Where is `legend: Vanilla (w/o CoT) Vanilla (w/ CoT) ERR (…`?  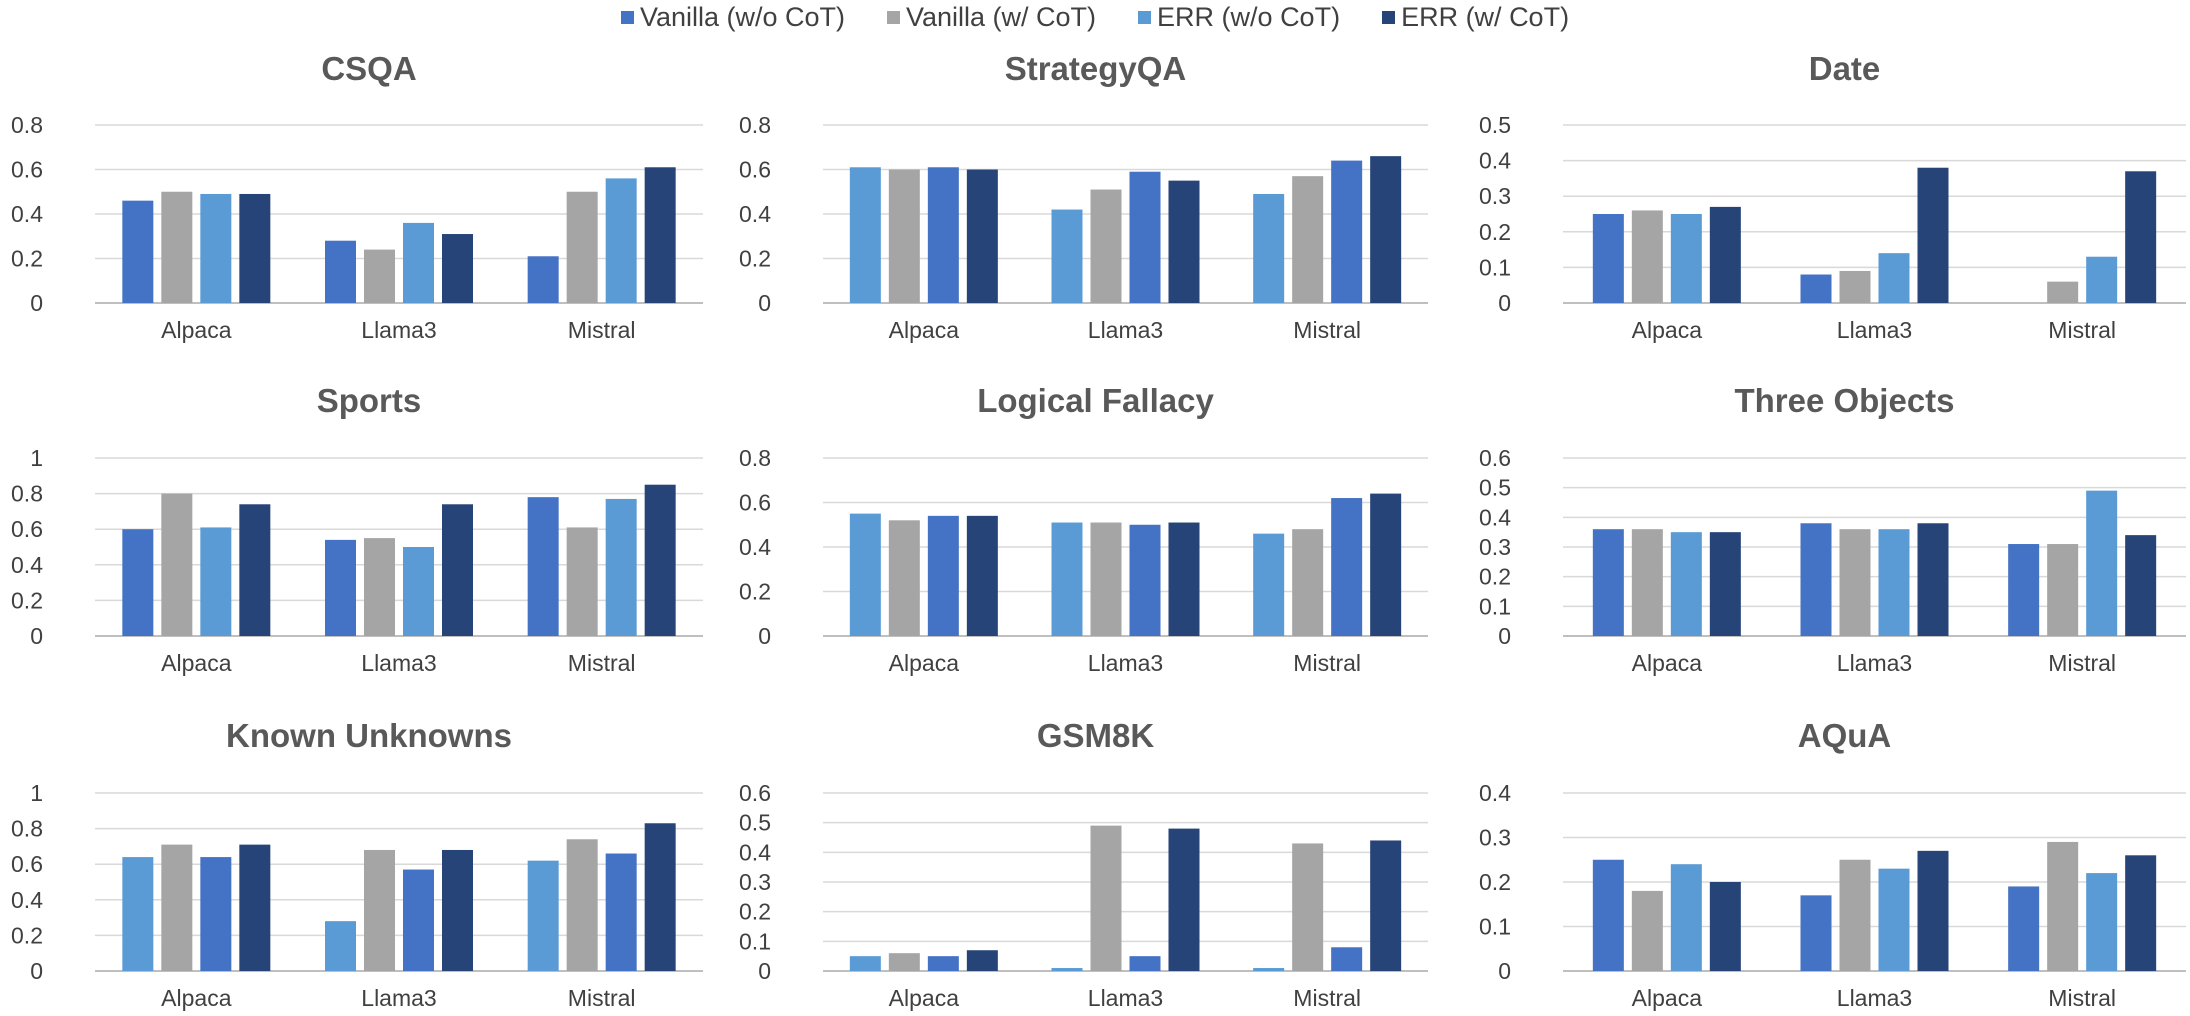
legend: Vanilla (w/o CoT) Vanilla (w/ CoT) ERR (… is located at coordinates (1095, 17).